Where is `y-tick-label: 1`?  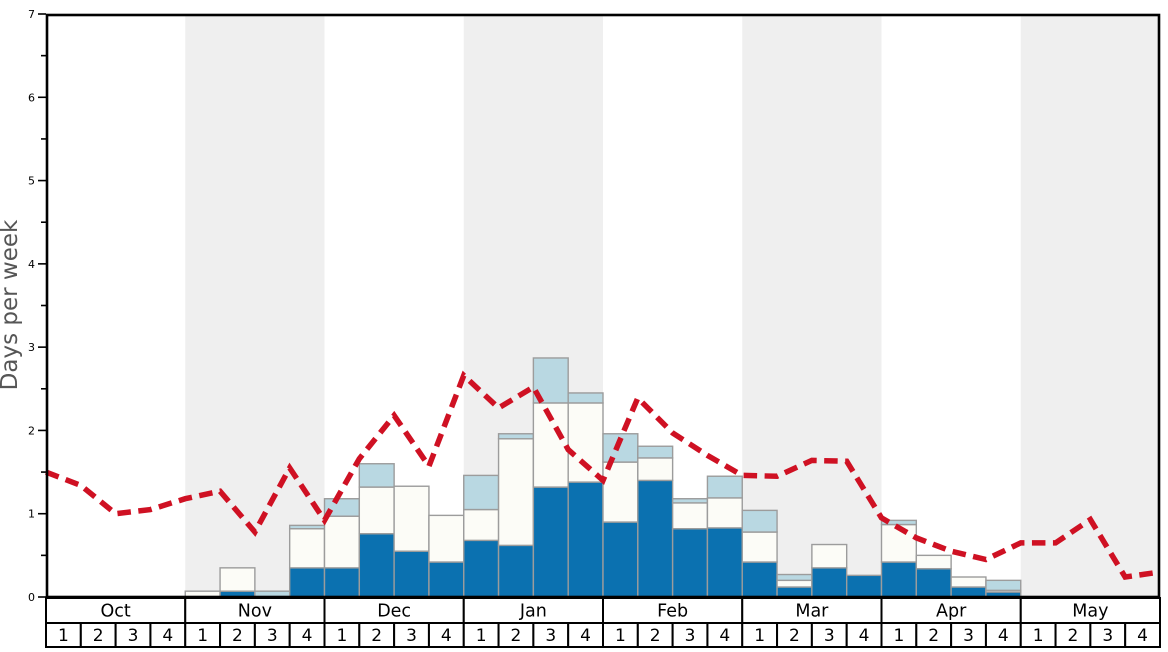 y-tick-label: 1 is located at coordinates (31, 514).